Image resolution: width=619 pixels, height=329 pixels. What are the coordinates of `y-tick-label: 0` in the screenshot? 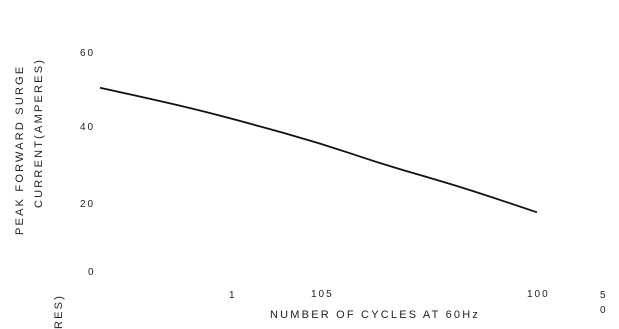 It's located at (92, 272).